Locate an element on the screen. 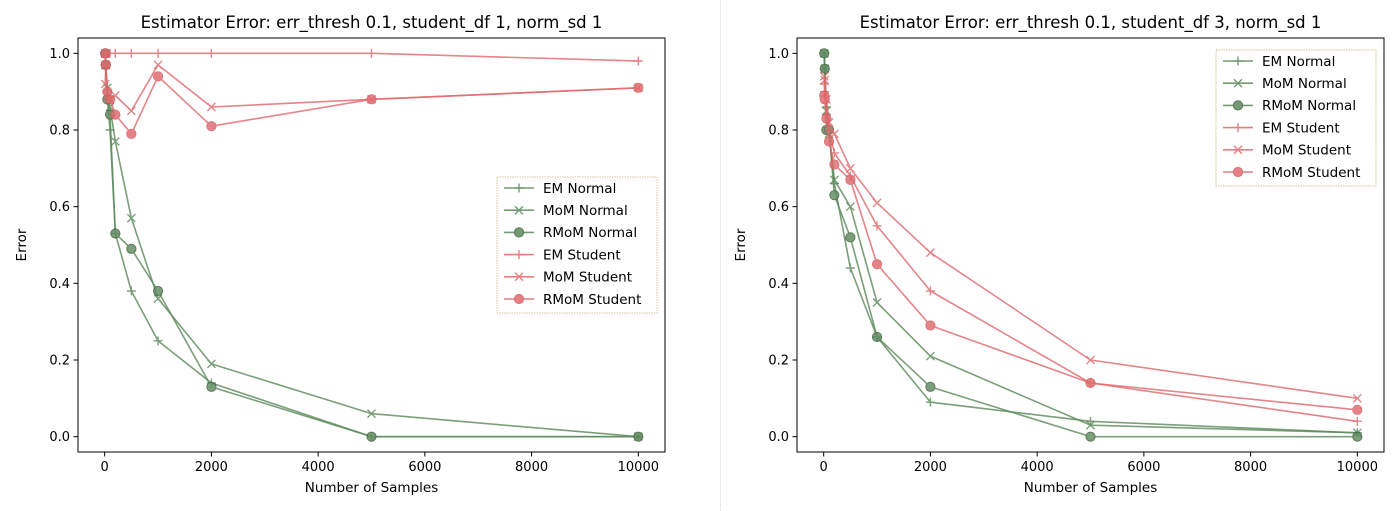 This screenshot has width=1400, height=511. x-tick-label: 6000 is located at coordinates (1143, 467).